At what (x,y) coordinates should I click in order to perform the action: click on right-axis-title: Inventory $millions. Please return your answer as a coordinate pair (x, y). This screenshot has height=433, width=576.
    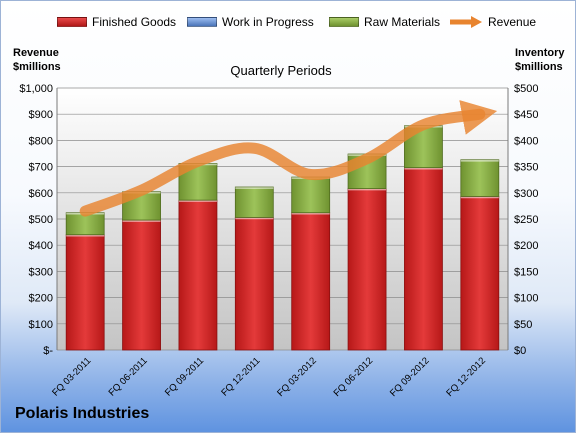
    Looking at the image, I should click on (540, 60).